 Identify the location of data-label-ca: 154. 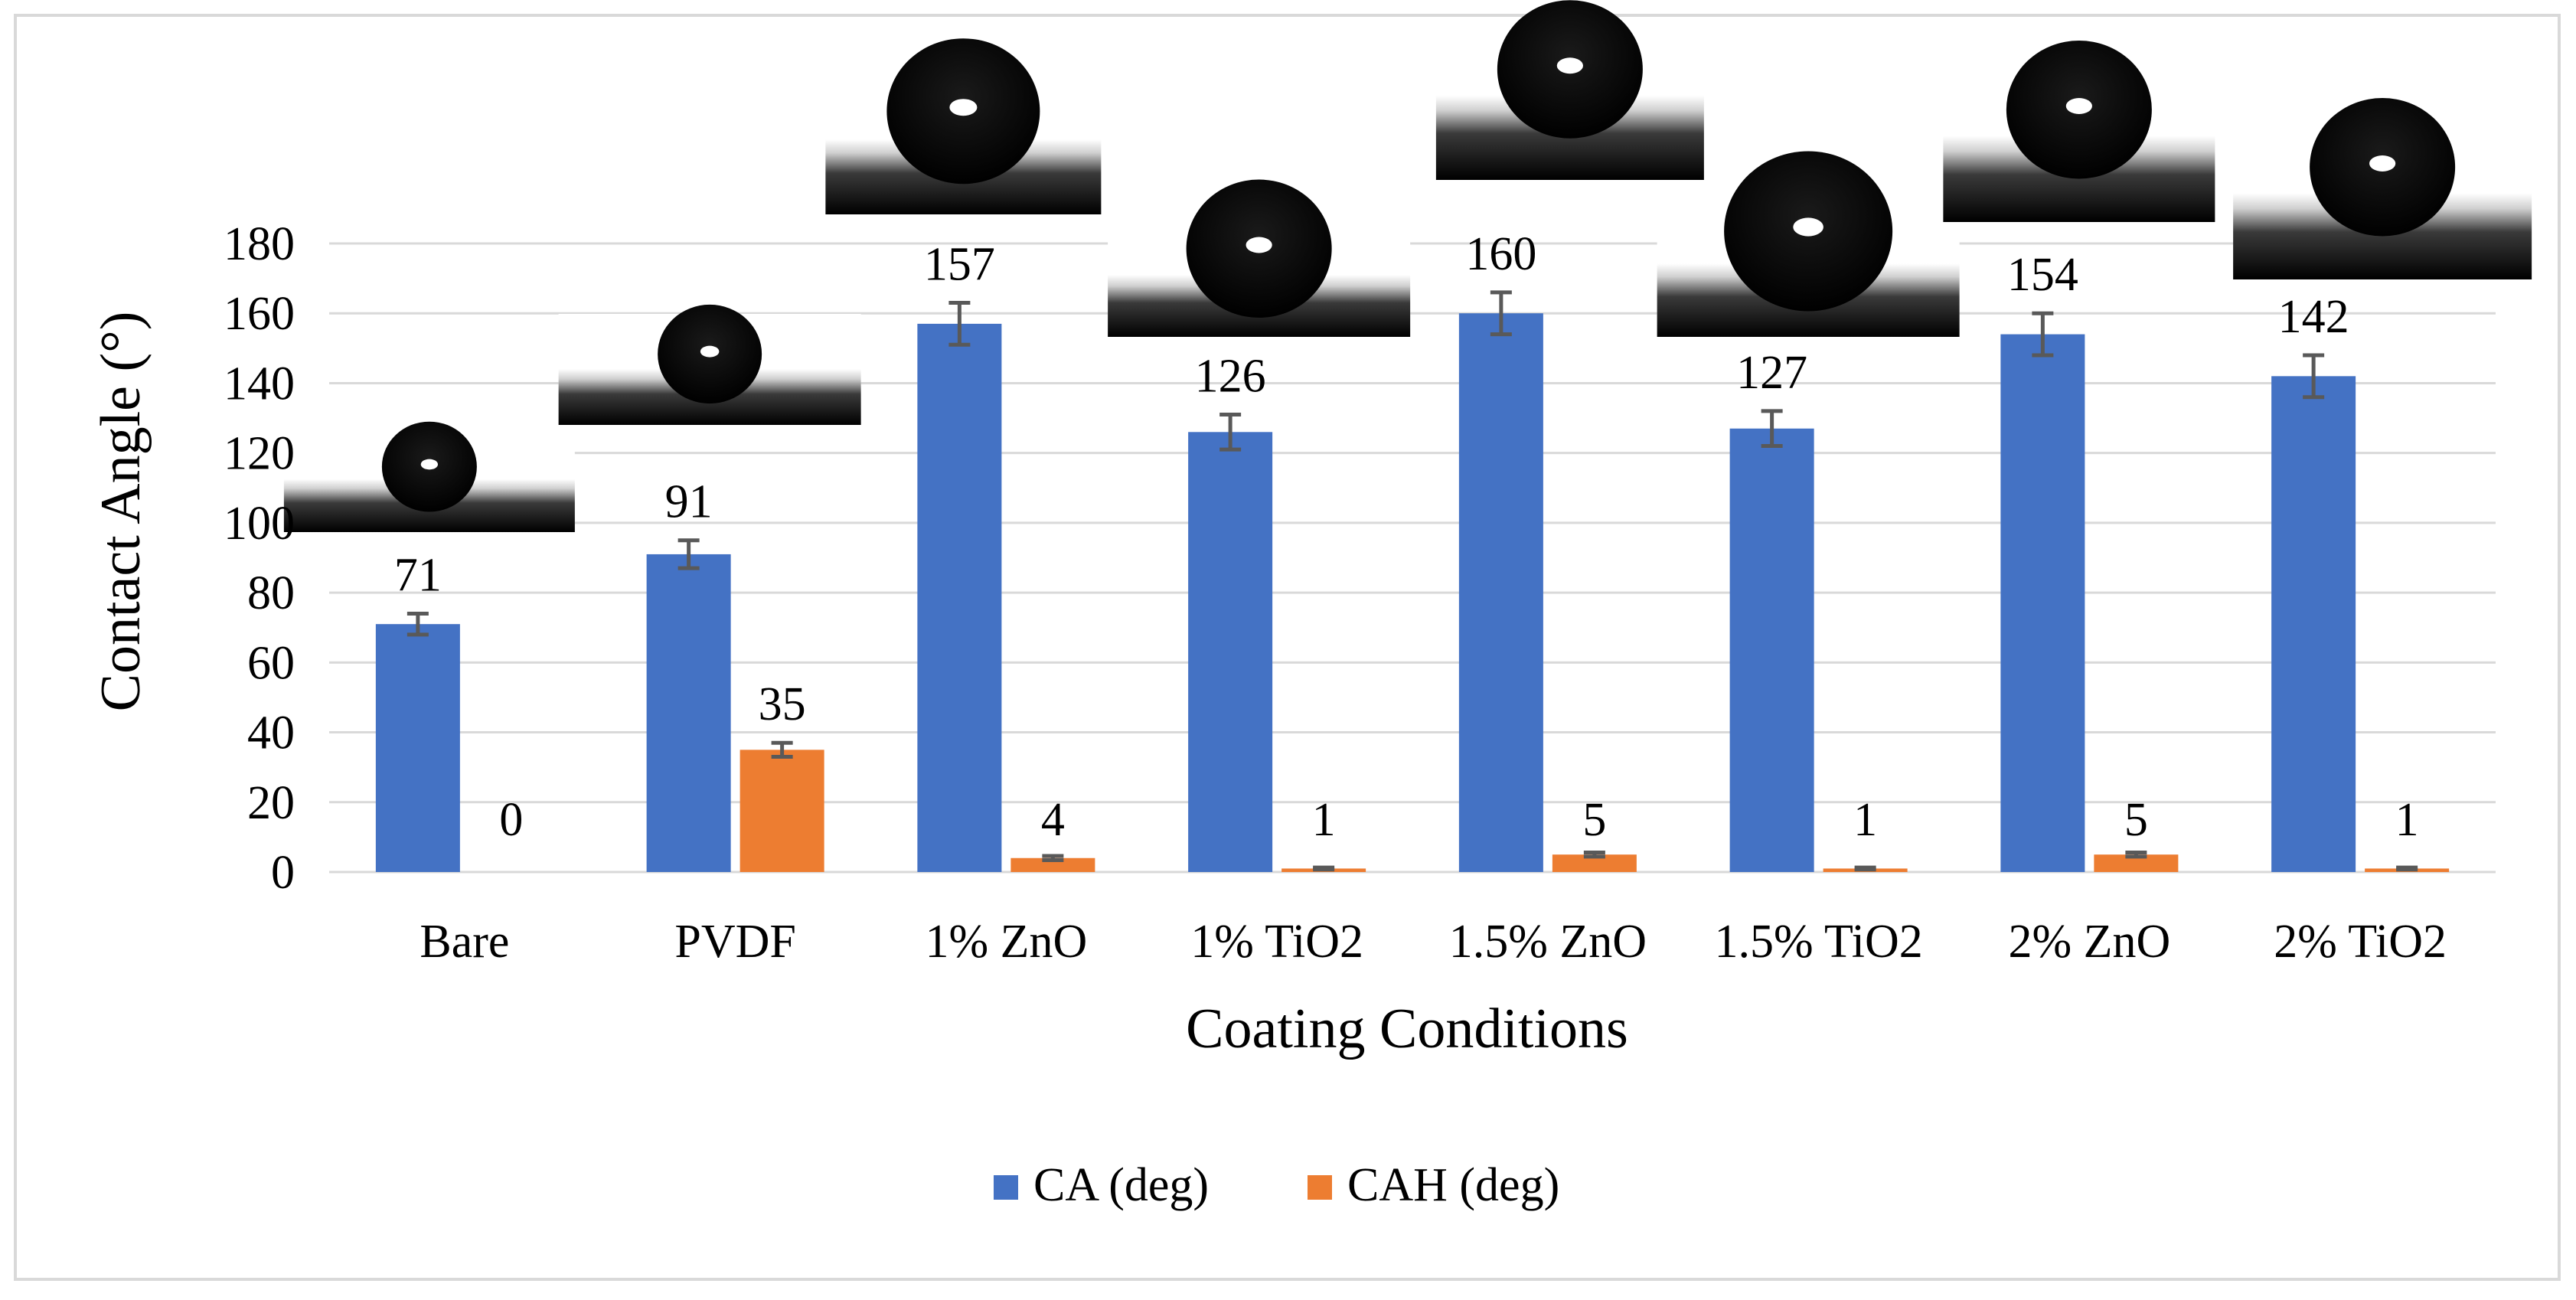
(2042, 275).